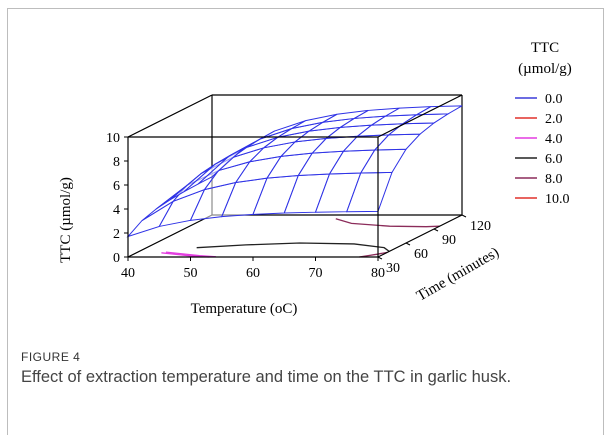 The image size is (609, 435). I want to click on x-tick-label: 50, so click(191, 273).